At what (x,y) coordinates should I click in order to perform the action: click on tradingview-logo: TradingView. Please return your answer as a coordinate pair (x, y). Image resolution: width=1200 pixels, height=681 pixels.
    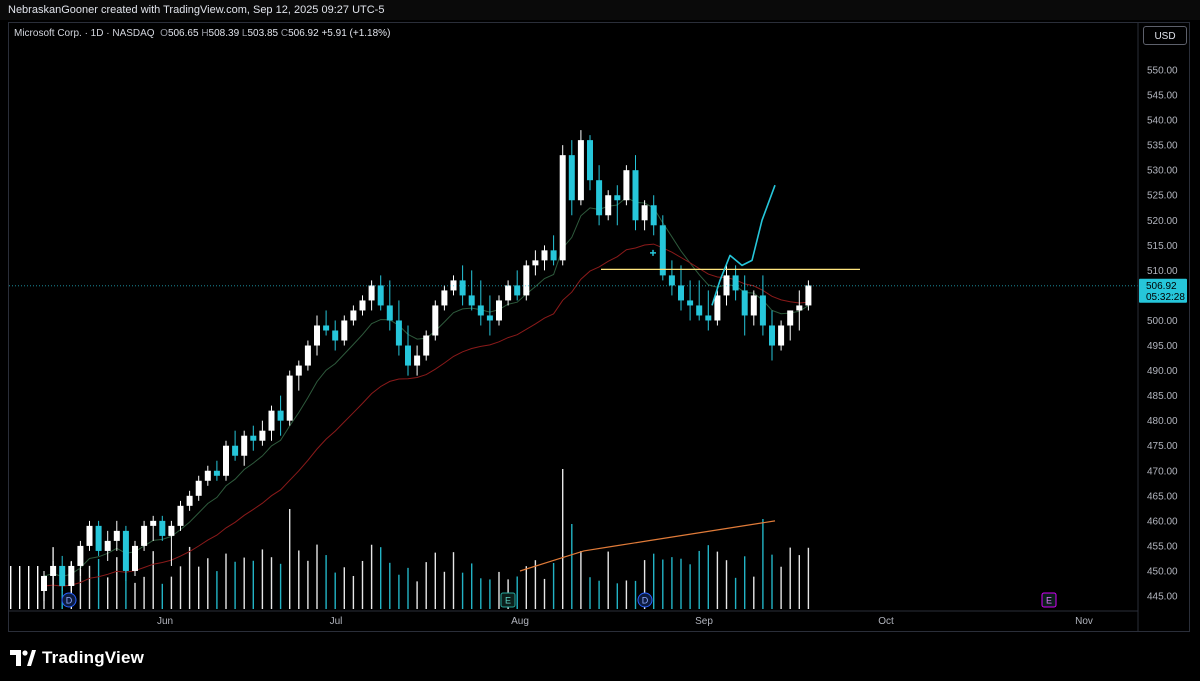
    Looking at the image, I should click on (77, 658).